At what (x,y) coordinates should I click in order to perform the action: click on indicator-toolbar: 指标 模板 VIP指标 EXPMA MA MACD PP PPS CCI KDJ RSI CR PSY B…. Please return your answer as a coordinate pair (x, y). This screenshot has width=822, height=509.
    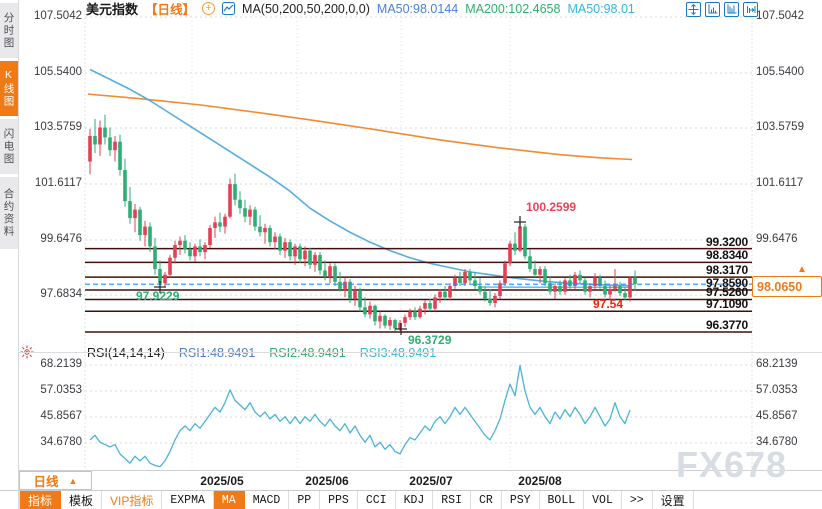
    Looking at the image, I should click on (356, 500).